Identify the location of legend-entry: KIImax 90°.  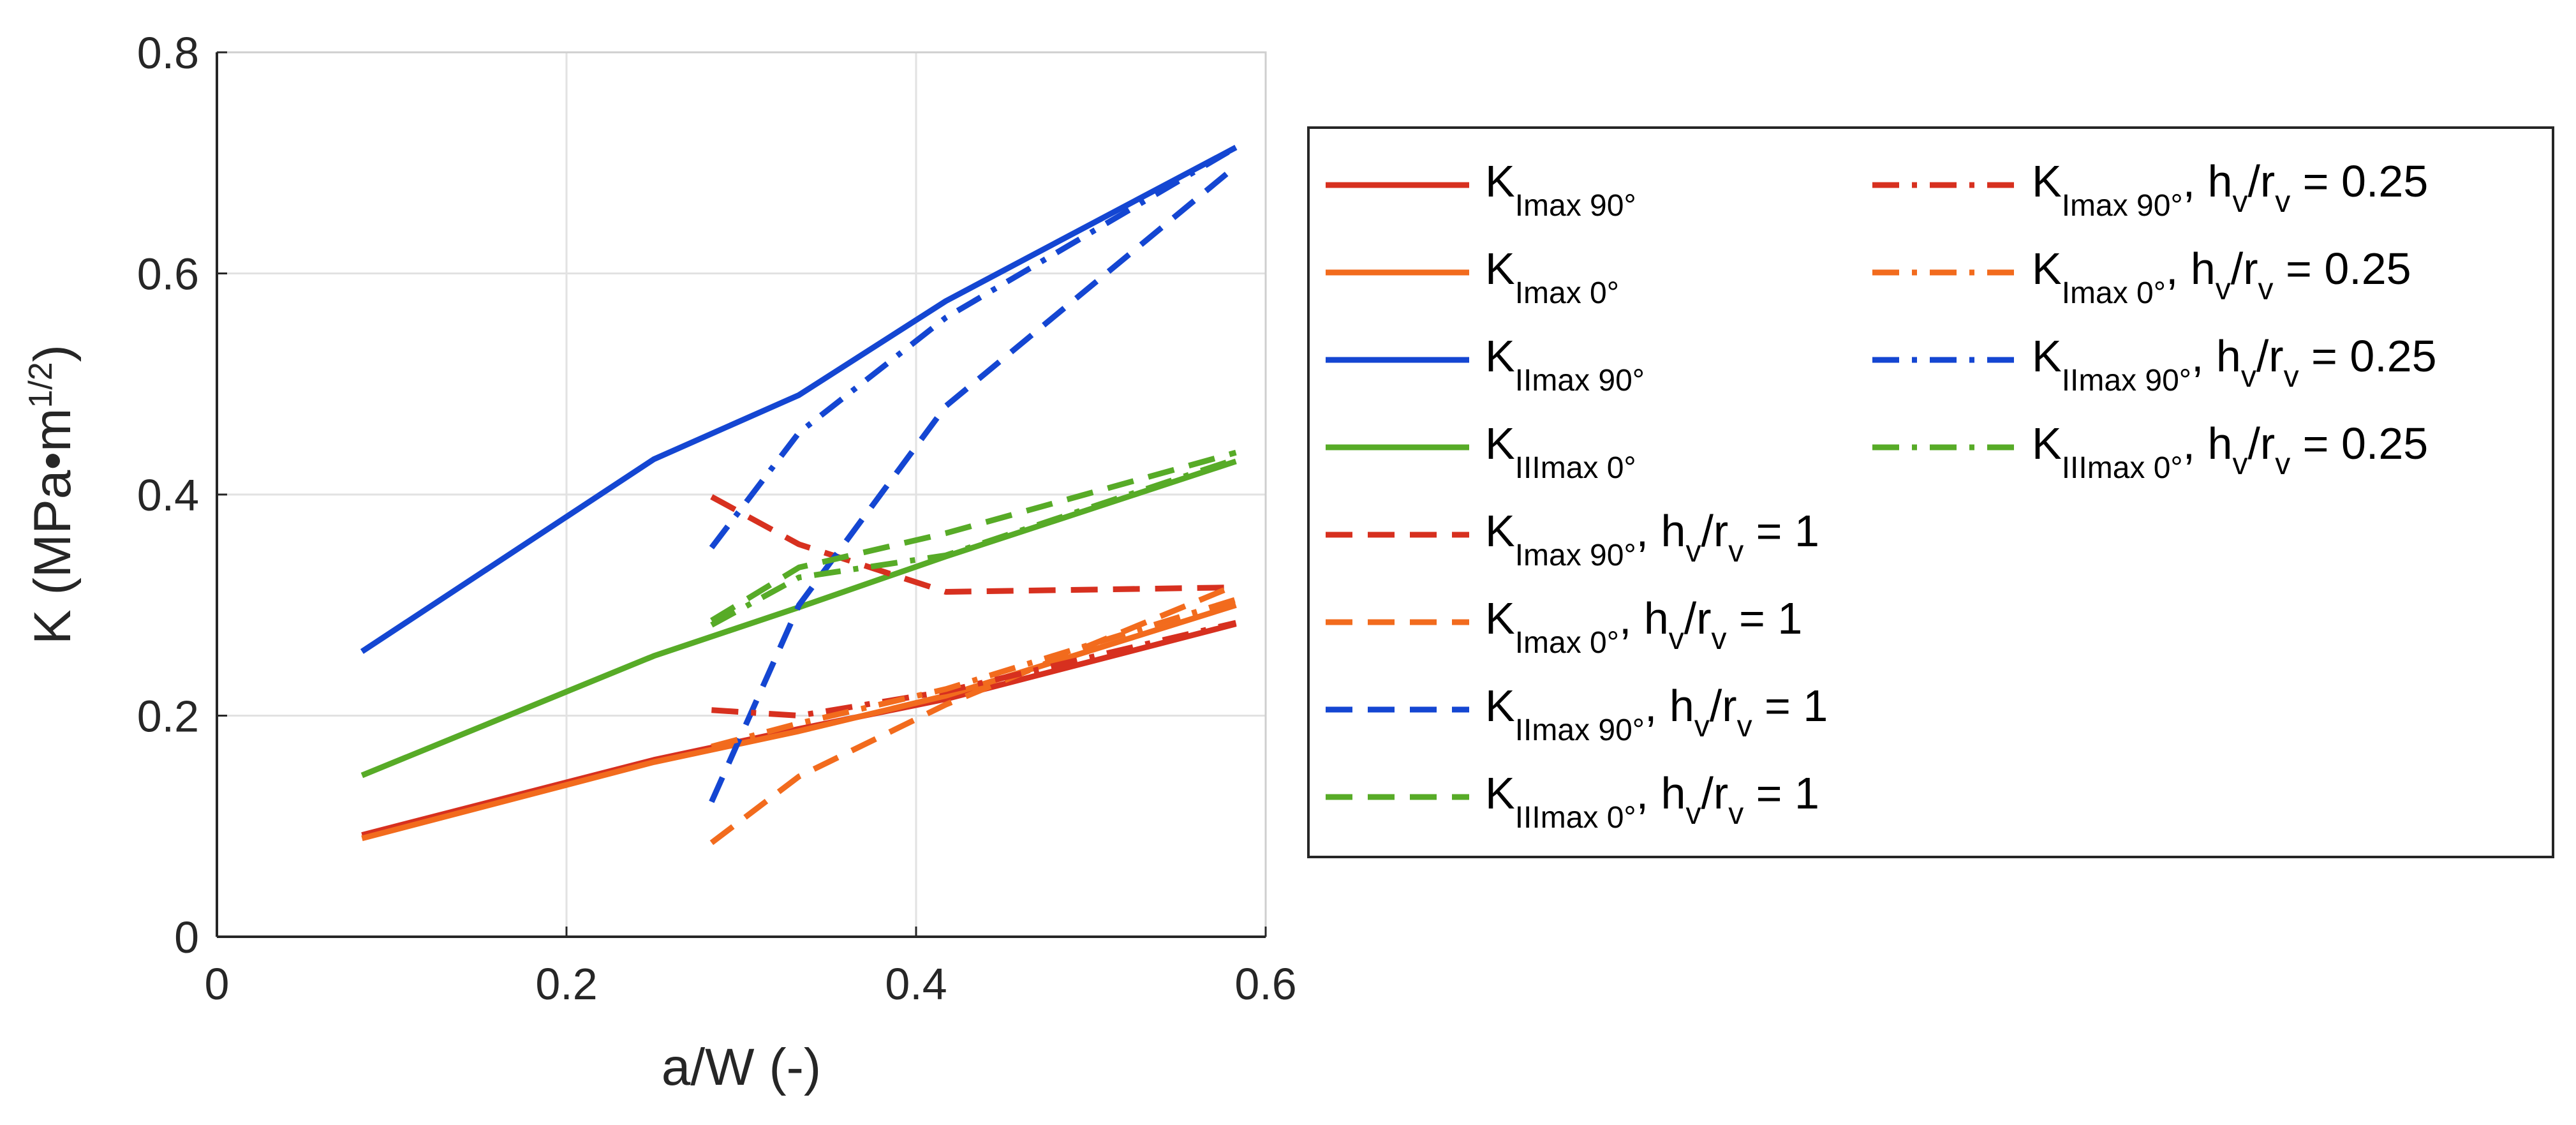
(1485, 364).